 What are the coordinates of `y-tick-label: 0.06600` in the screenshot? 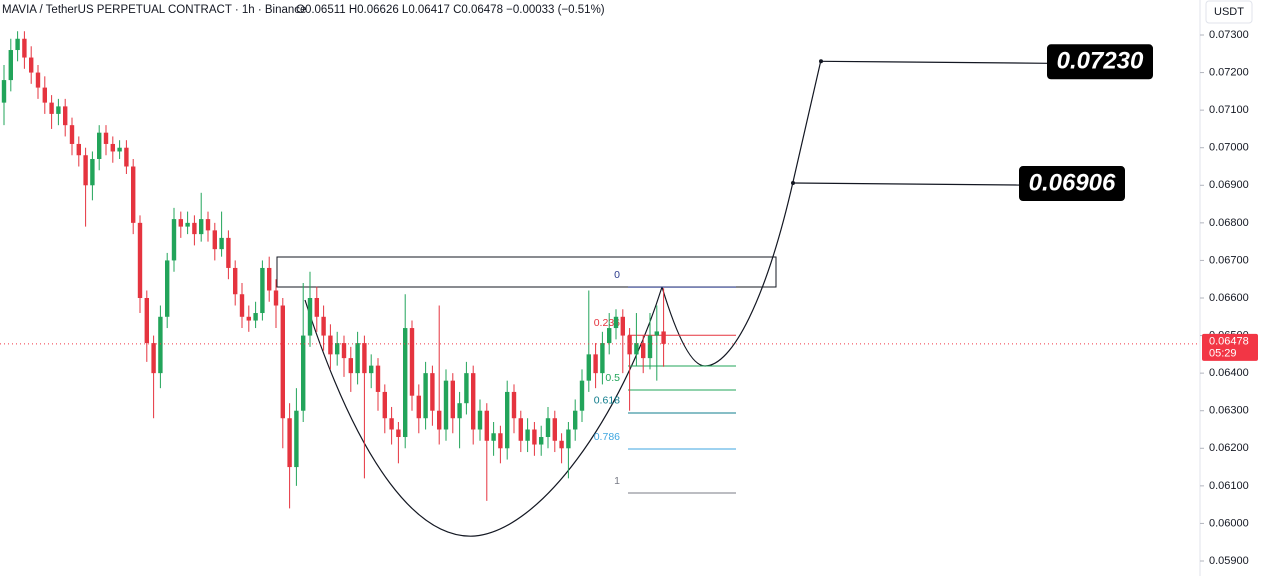 It's located at (1229, 298).